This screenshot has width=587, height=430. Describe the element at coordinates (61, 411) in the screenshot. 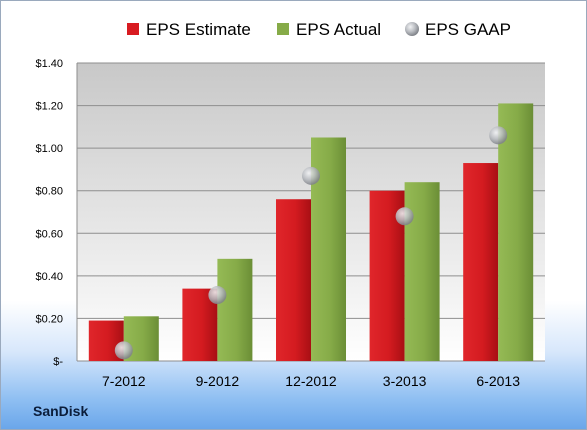

I see `company-label: SanDisk` at that location.